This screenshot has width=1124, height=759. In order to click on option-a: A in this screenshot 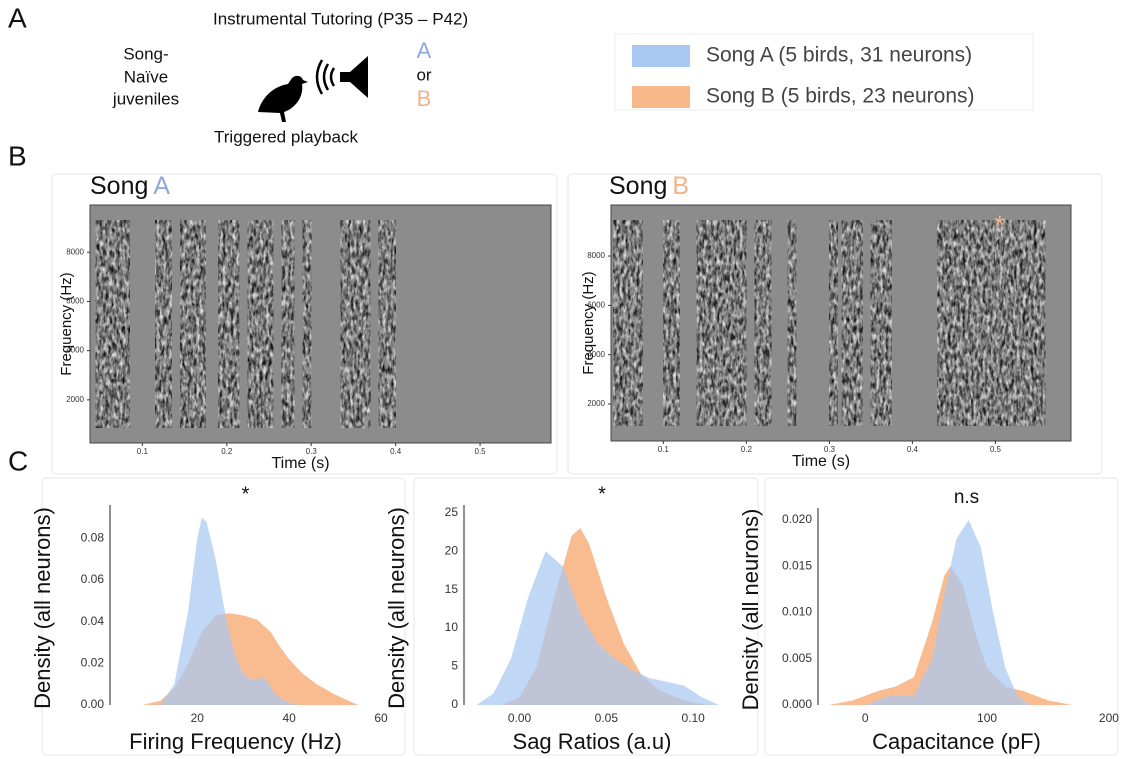, I will do `click(424, 50)`.